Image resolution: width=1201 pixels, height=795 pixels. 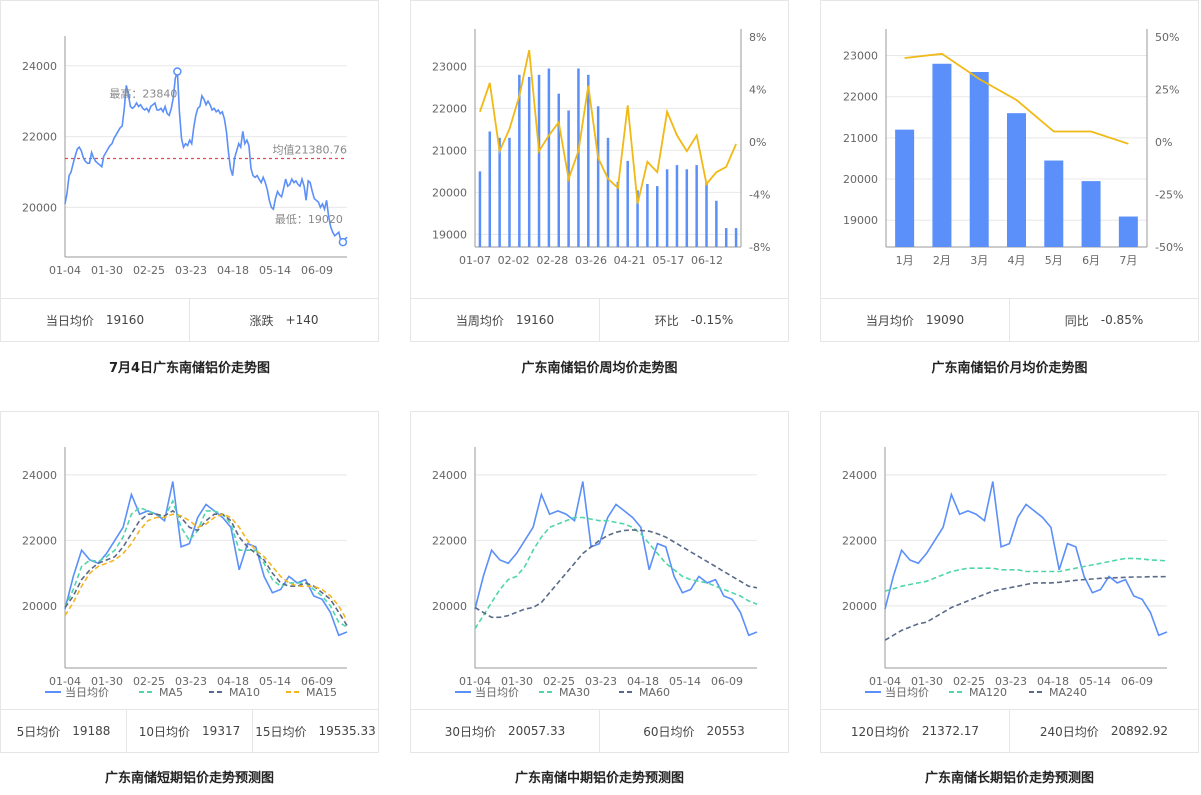 What do you see at coordinates (1167, 37) in the screenshot?
I see `y2-tick-label: 50%` at bounding box center [1167, 37].